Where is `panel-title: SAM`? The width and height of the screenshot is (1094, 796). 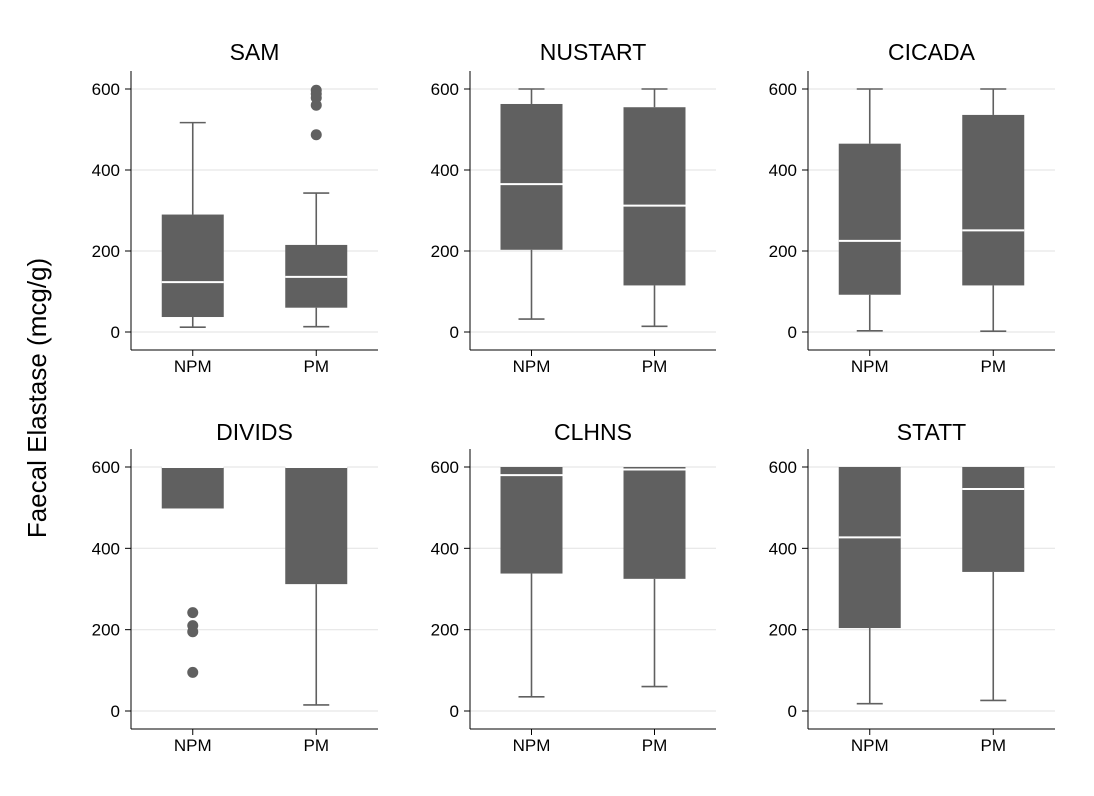
panel-title: SAM is located at coordinates (255, 52).